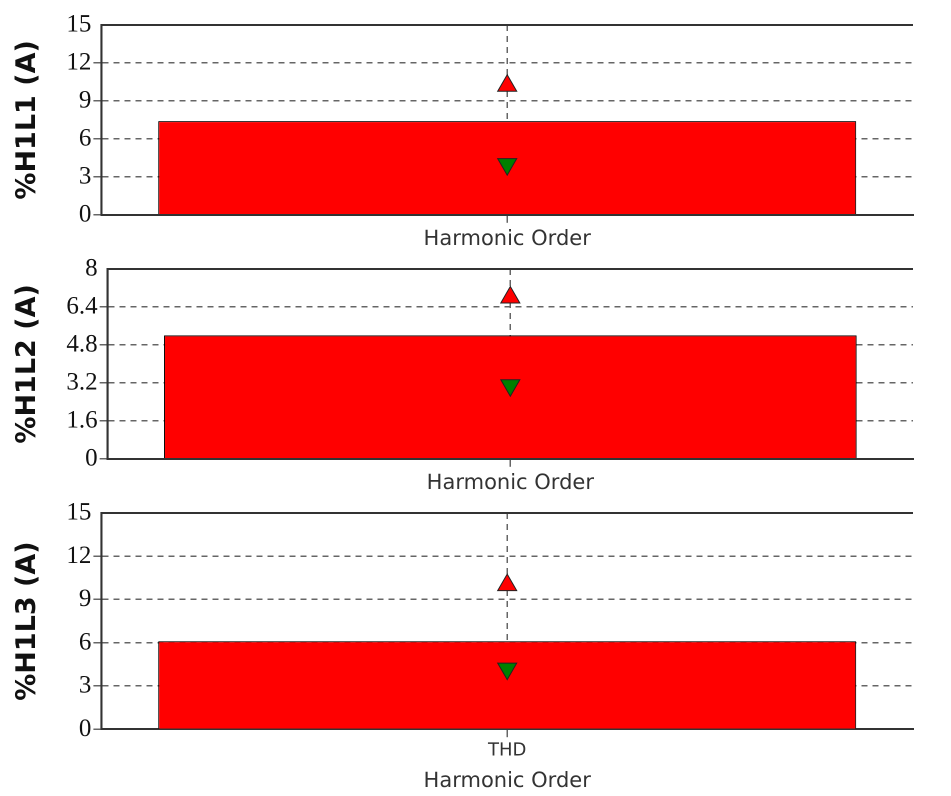  I want to click on y-axis-title: %H1L2 (A), so click(26, 364).